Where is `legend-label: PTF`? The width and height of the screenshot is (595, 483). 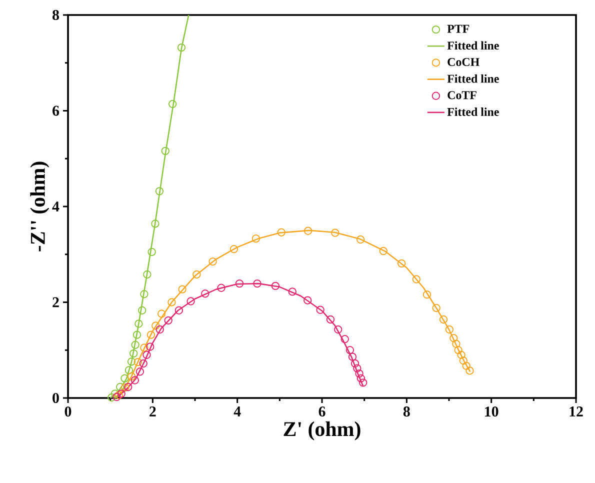 legend-label: PTF is located at coordinates (458, 28).